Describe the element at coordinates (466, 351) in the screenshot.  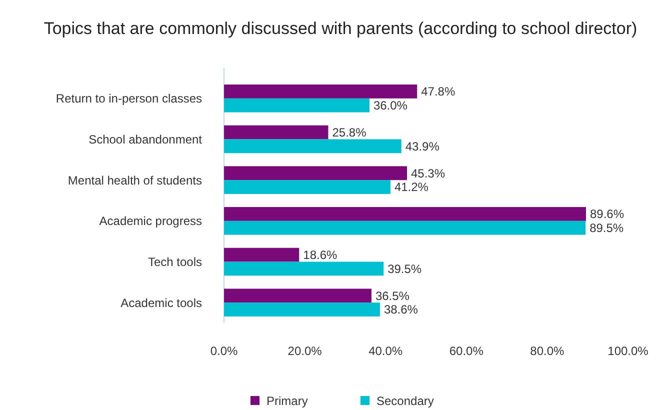
I see `x-tick-label: 60.0%` at that location.